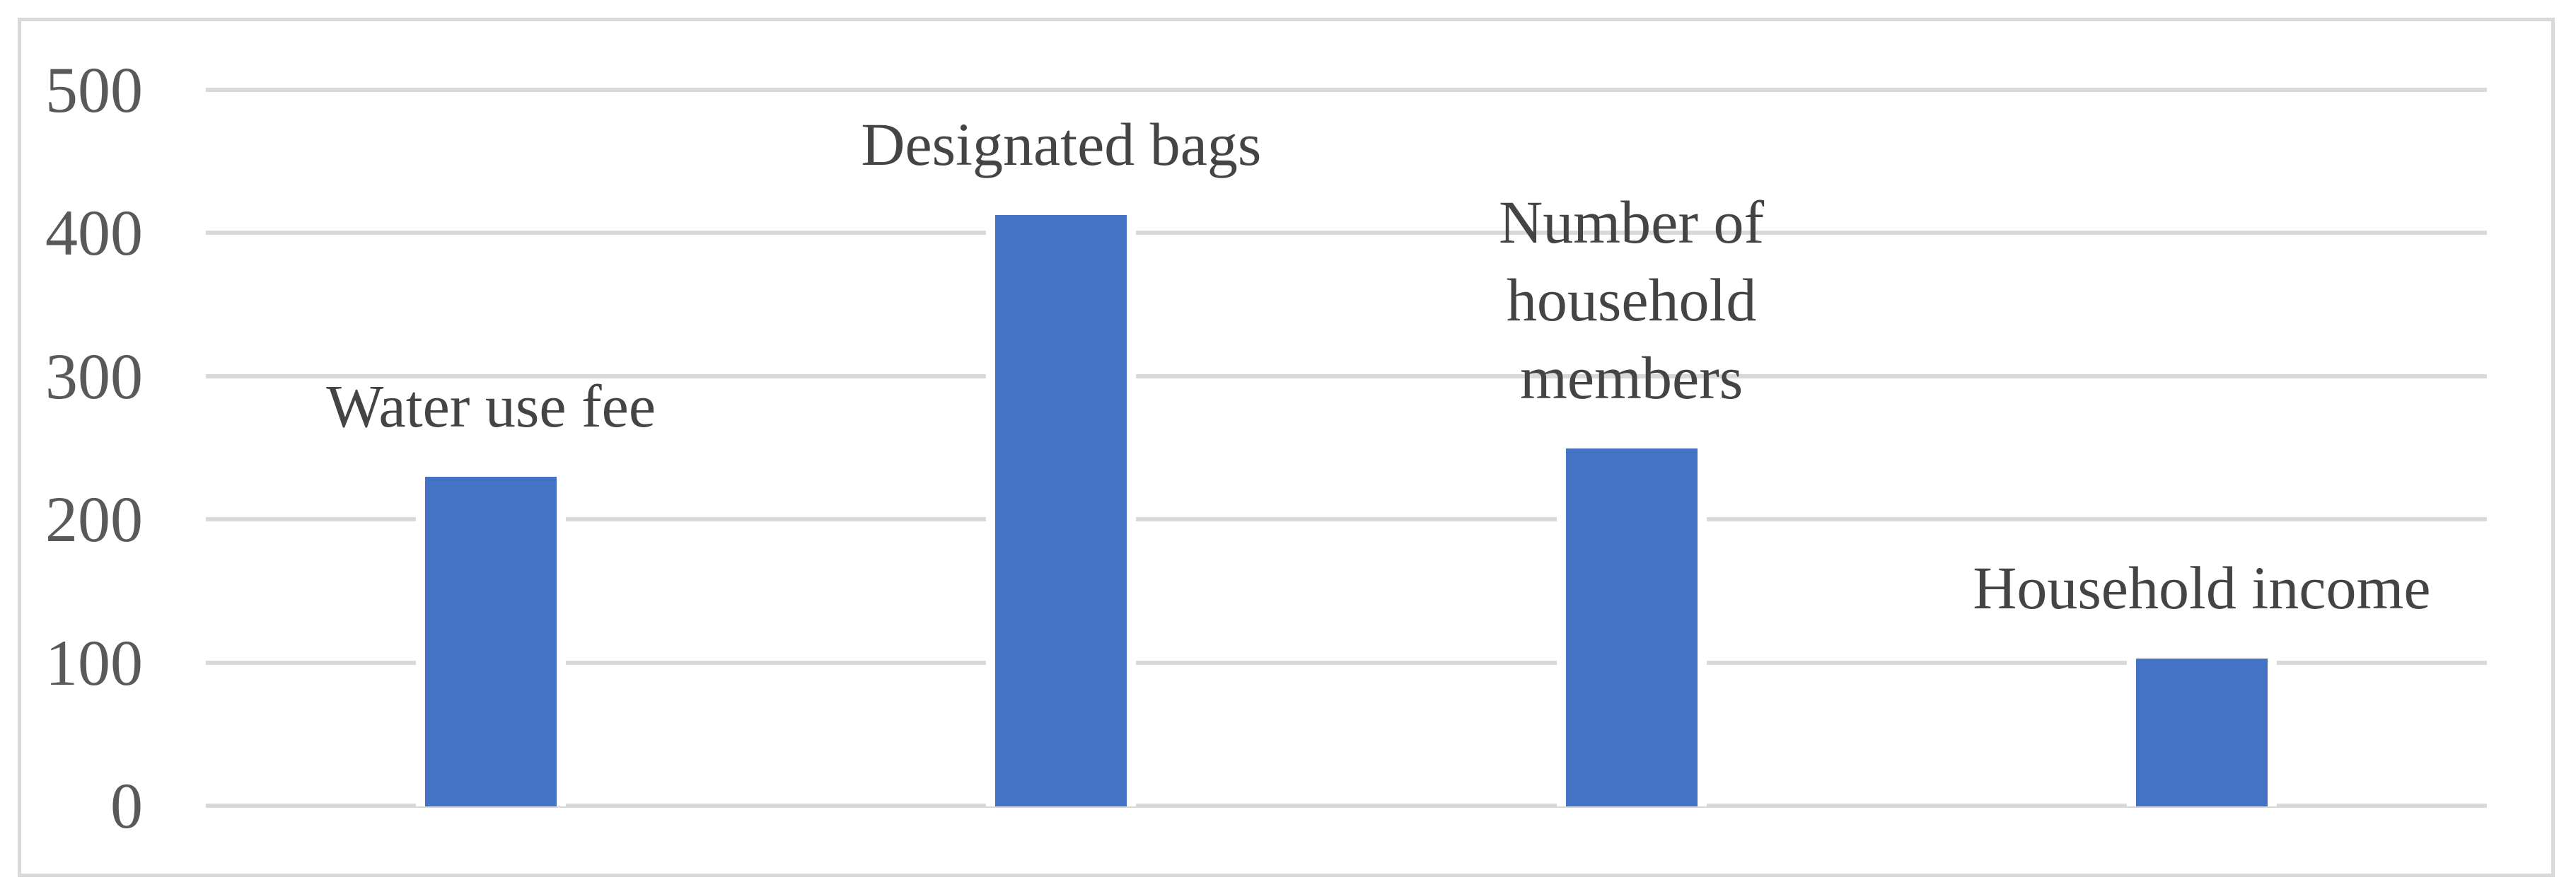  Describe the element at coordinates (1631, 627) in the screenshot. I see `bar-number-of-household-members` at that location.